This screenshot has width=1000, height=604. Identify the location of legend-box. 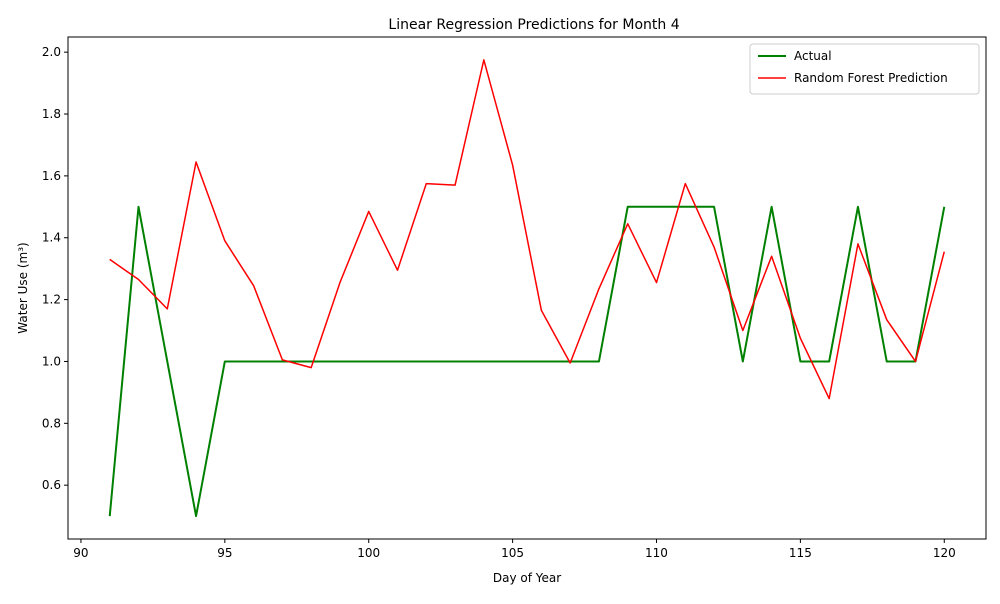
(864, 69).